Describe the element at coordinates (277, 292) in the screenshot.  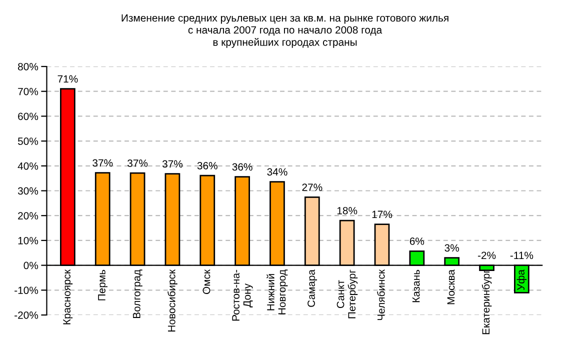
I see `x-tick-label: Нижний Новгород` at that location.